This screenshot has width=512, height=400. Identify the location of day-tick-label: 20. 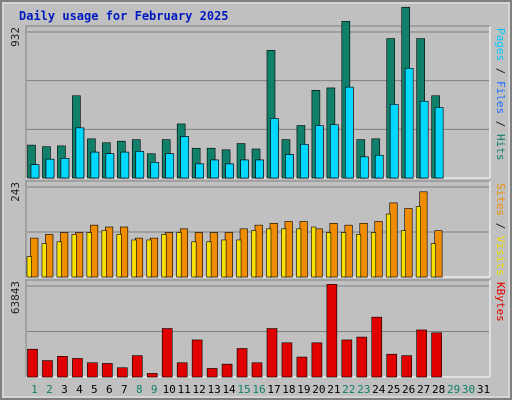
(318, 389).